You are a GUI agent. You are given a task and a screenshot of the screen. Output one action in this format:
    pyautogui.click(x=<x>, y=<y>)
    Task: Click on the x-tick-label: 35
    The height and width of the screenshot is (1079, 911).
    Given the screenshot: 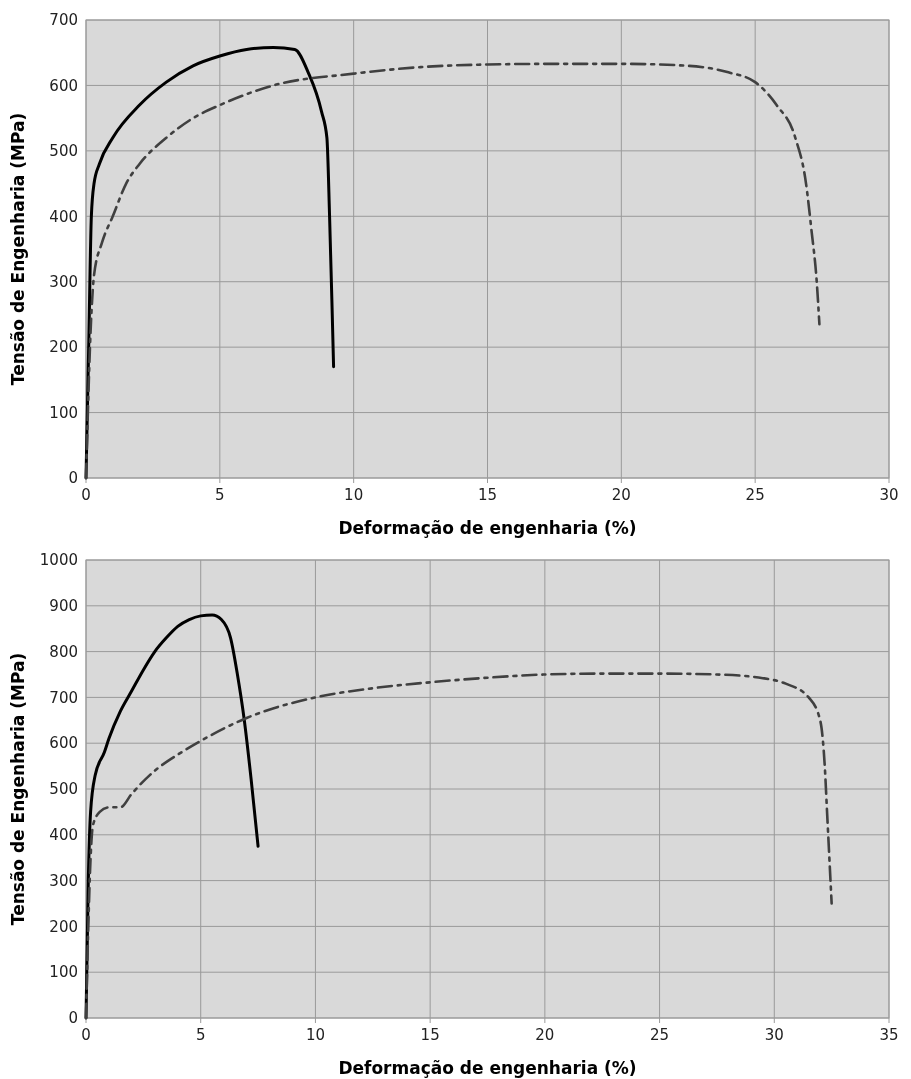 What is the action you would take?
    pyautogui.click(x=889, y=1035)
    